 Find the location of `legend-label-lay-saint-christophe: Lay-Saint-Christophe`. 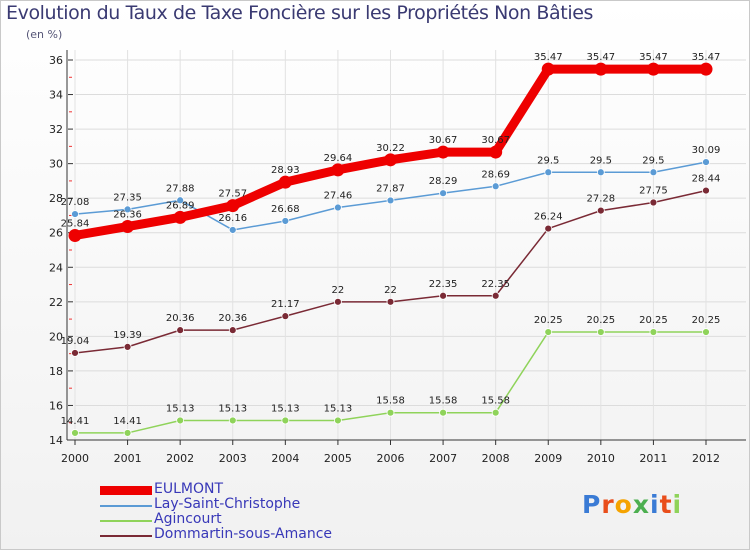

legend-label-lay-saint-christophe: Lay-Saint-Christophe is located at coordinates (227, 504).